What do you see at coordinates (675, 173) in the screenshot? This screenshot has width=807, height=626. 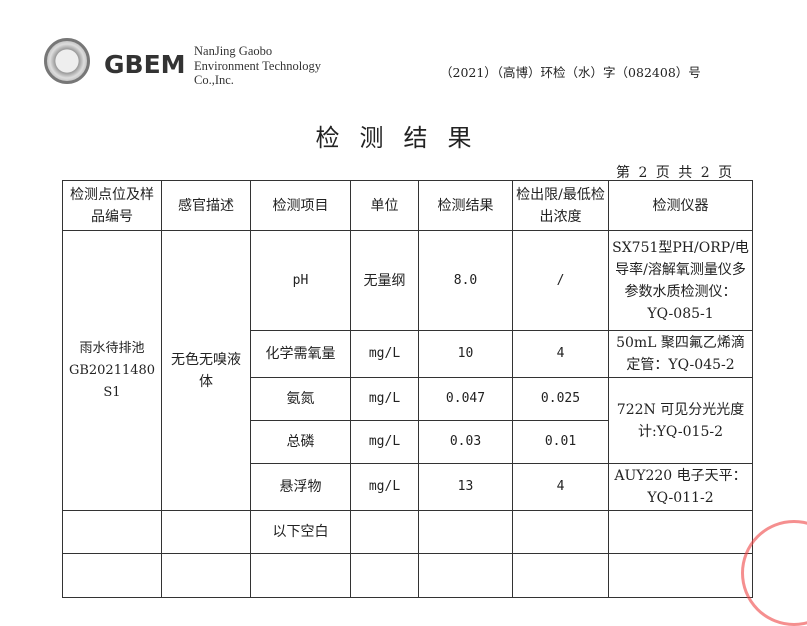 I see `page-info: 第 2 页 共 2 页` at bounding box center [675, 173].